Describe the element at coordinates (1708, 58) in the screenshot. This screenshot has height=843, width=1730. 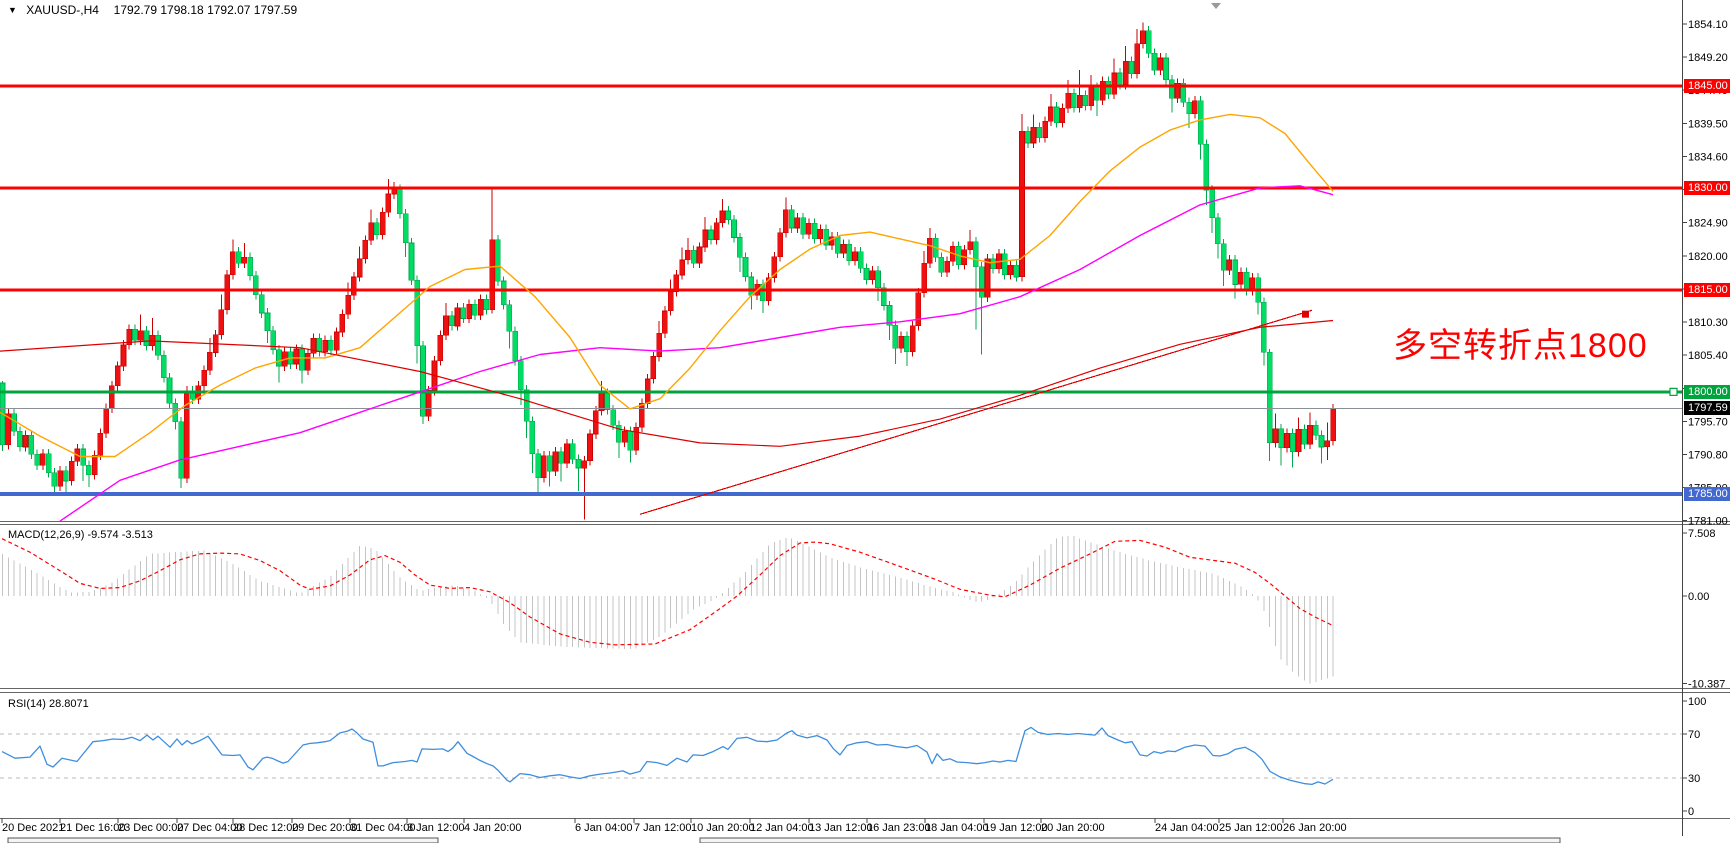
I see `price-axis-label: 1849.20` at that location.